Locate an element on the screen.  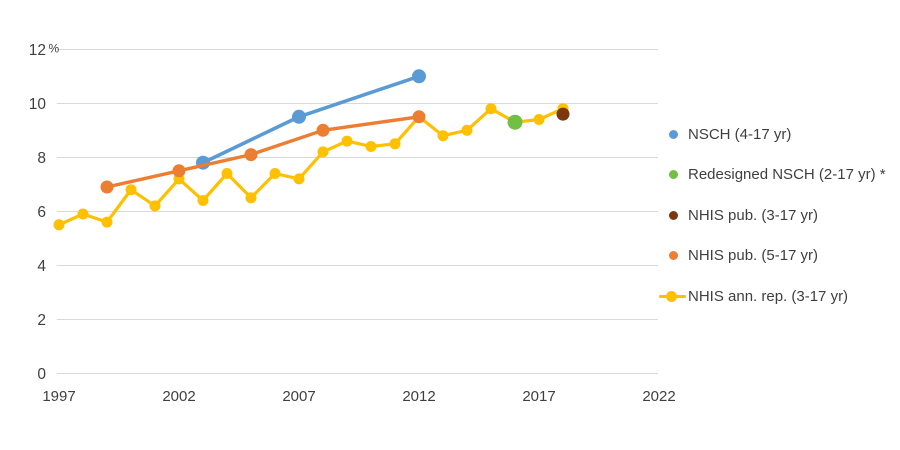
series-nhis-pub-5-17-yr is located at coordinates (263, 152).